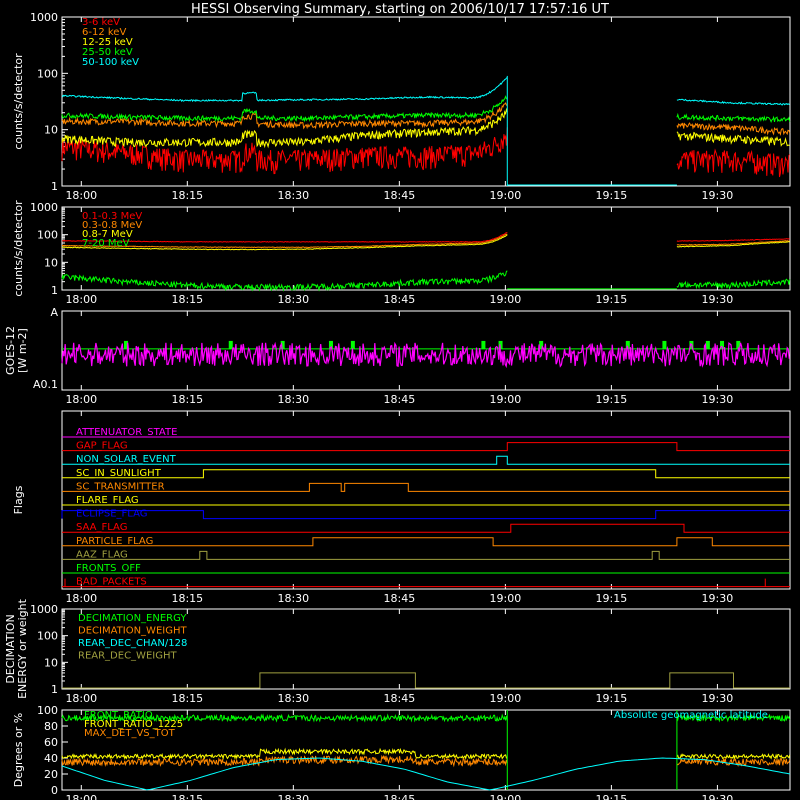 The image size is (800, 800). Describe the element at coordinates (120, 486) in the screenshot. I see `flag-label: SC_TRANSMITTER` at that location.